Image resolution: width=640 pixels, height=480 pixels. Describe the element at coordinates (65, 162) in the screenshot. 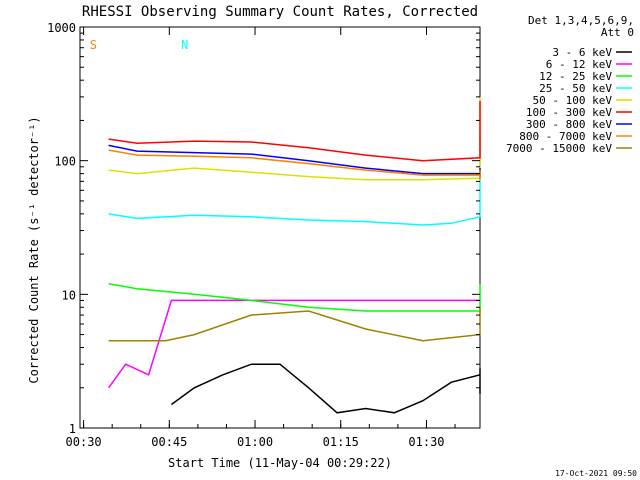

I see `y-tick-label: 100` at that location.